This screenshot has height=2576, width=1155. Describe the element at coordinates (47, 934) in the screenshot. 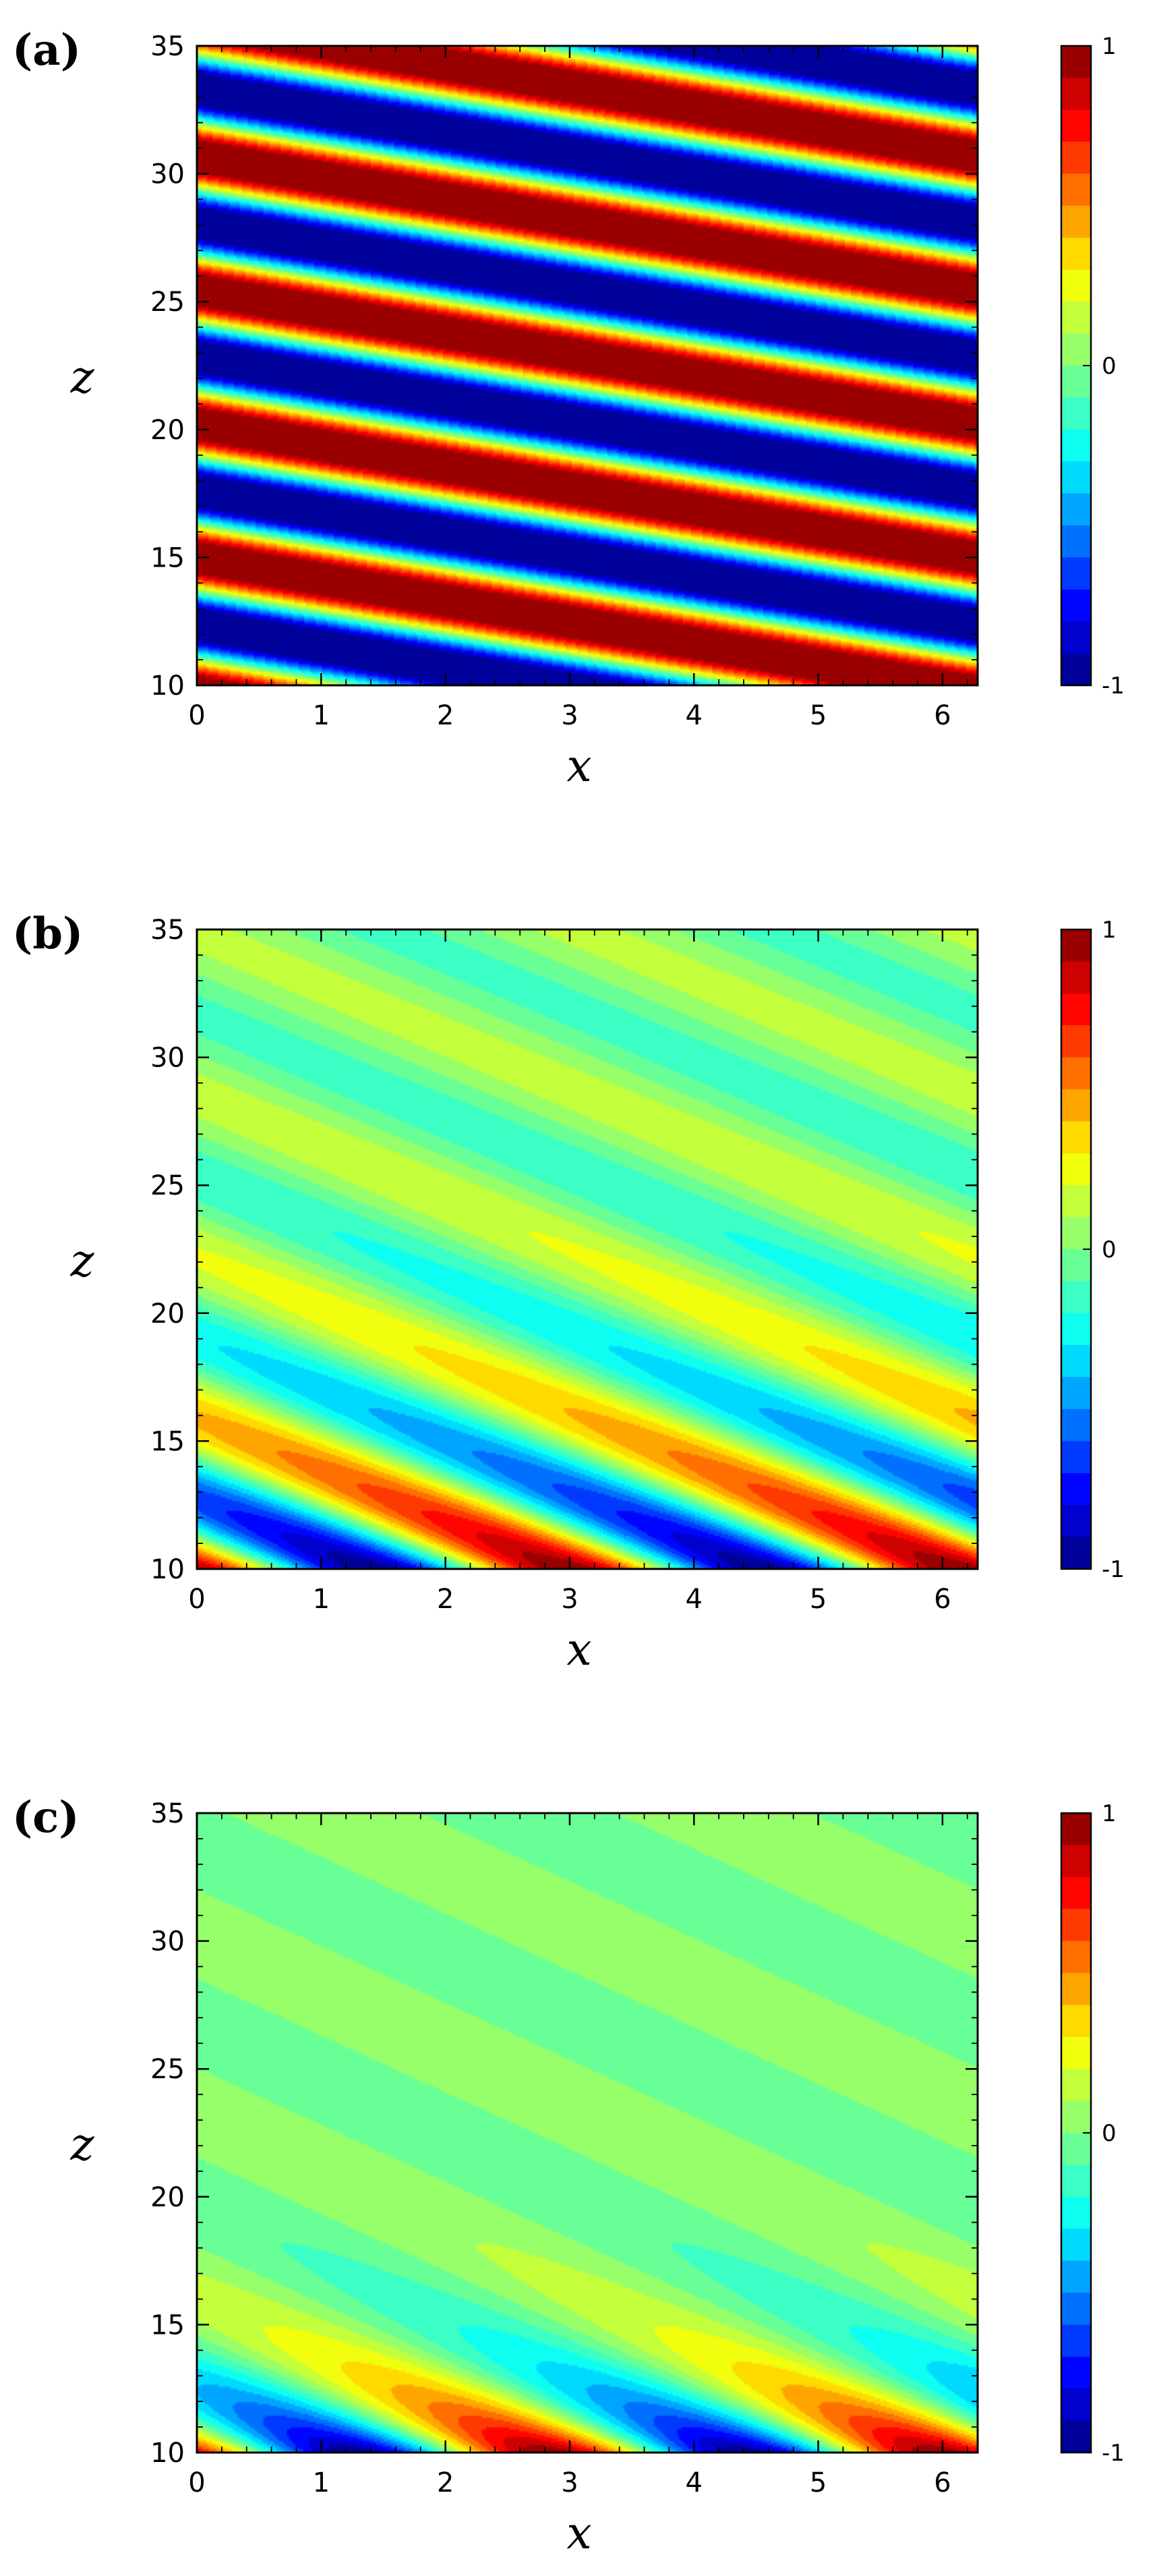

I see `panel-label: (b)` at that location.